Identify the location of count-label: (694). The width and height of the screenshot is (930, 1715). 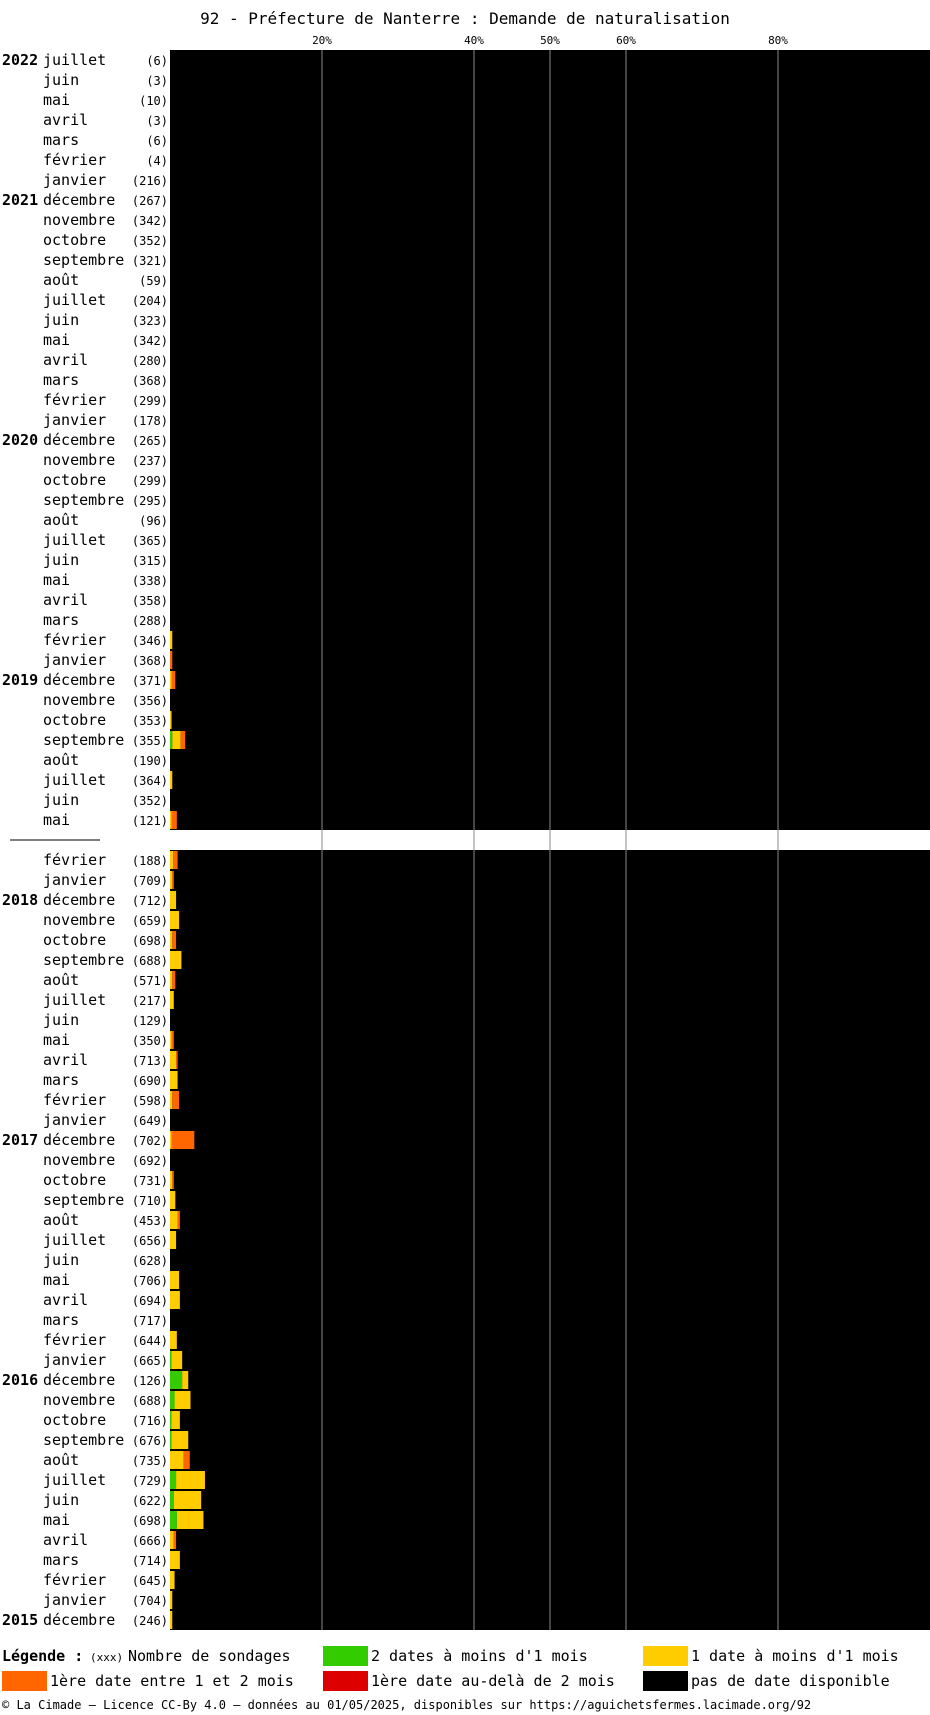
(150, 1301).